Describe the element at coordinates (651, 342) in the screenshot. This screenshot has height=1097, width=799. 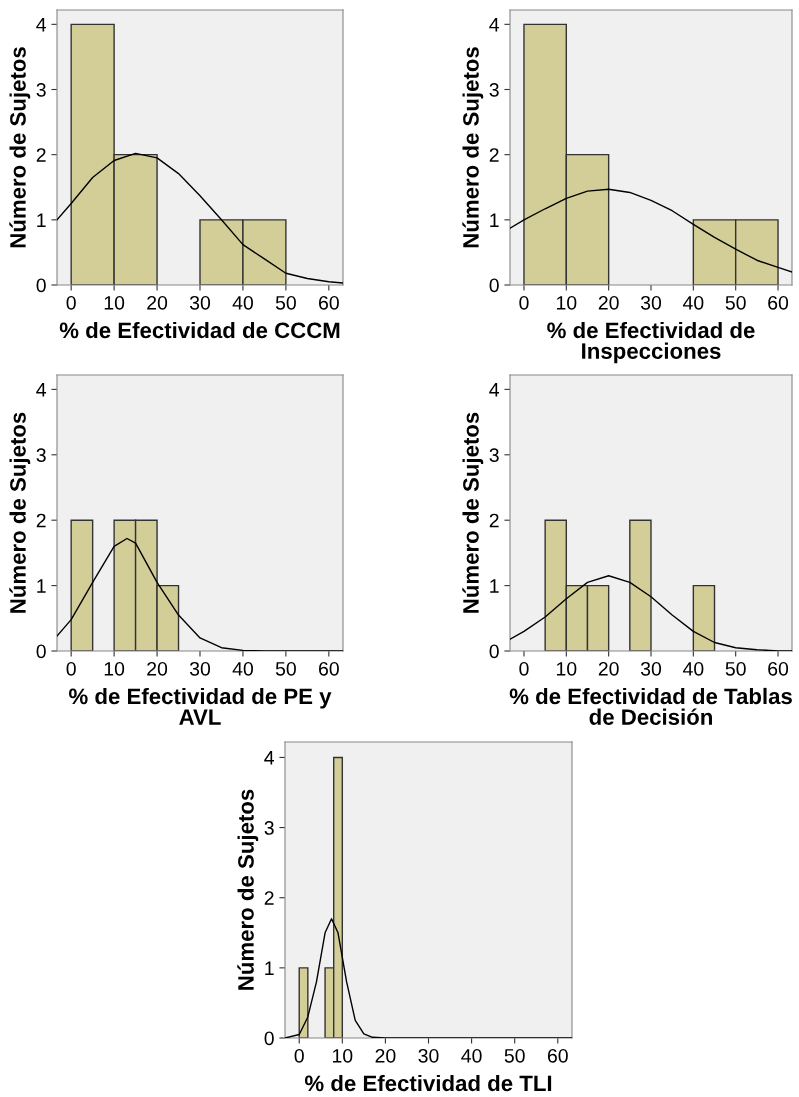
I see `x-axis-title: % de Efectividad de Inspecciones` at that location.